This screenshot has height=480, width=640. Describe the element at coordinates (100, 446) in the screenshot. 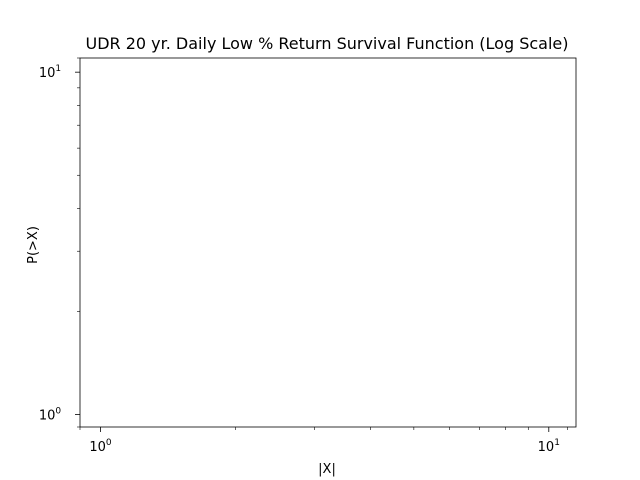

I see `x-tick-label: 100` at that location.